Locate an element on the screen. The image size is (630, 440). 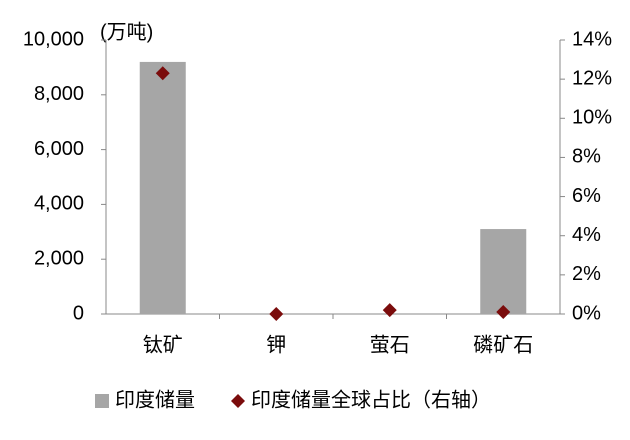
x-tick-label: 钾 is located at coordinates (276, 344).